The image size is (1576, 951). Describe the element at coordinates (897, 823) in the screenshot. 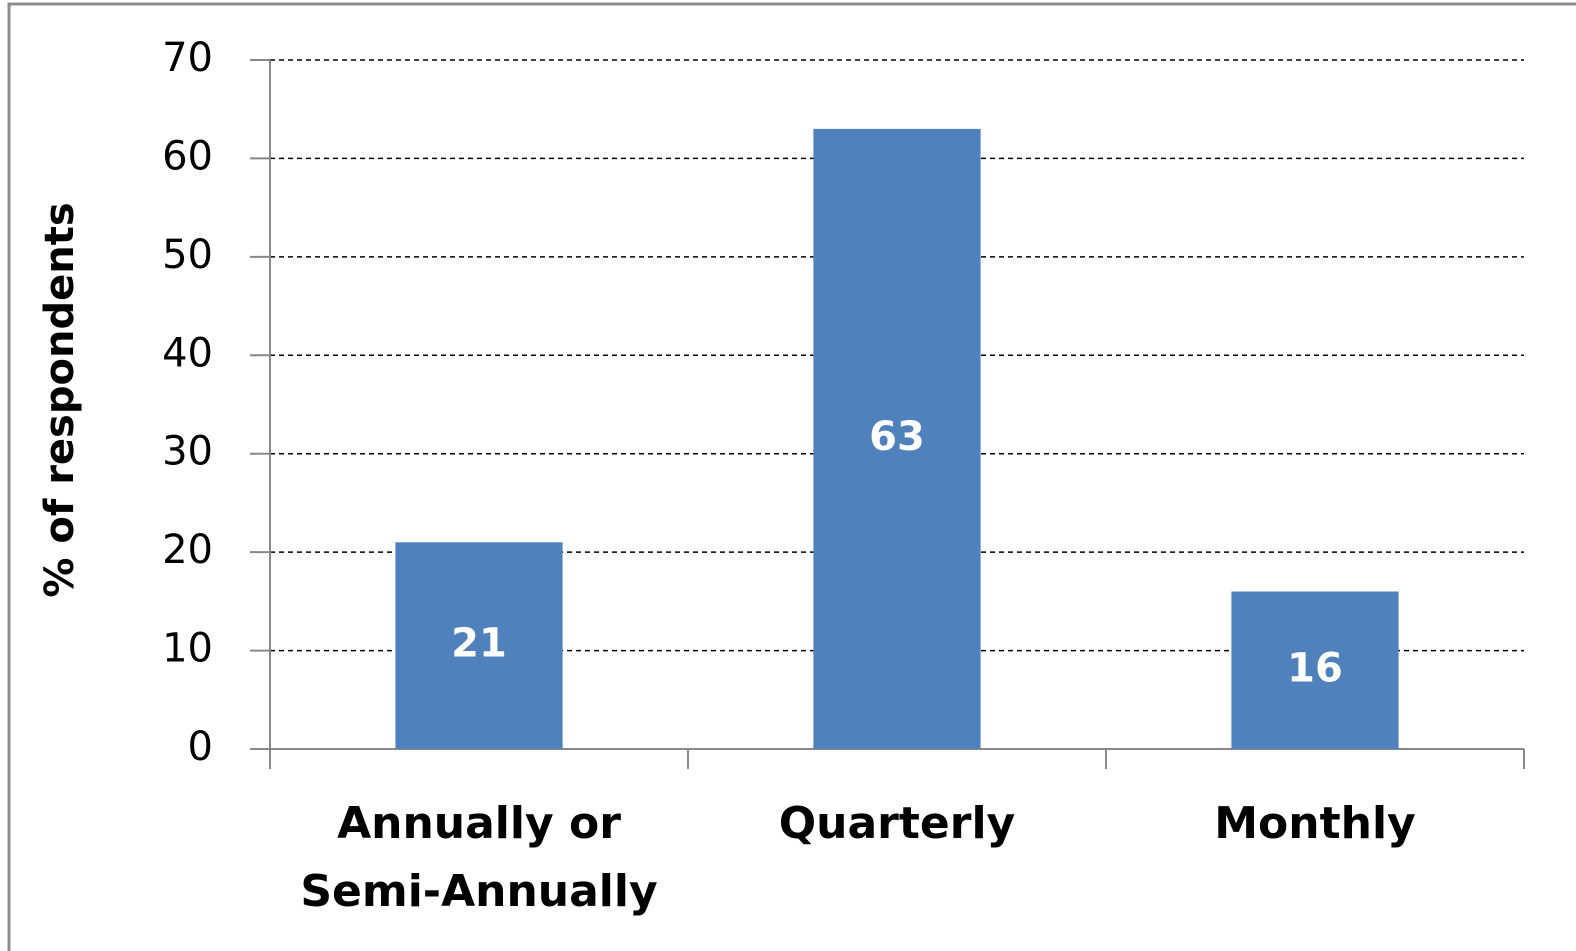

I see `x-tick-label: Quarterly` at that location.